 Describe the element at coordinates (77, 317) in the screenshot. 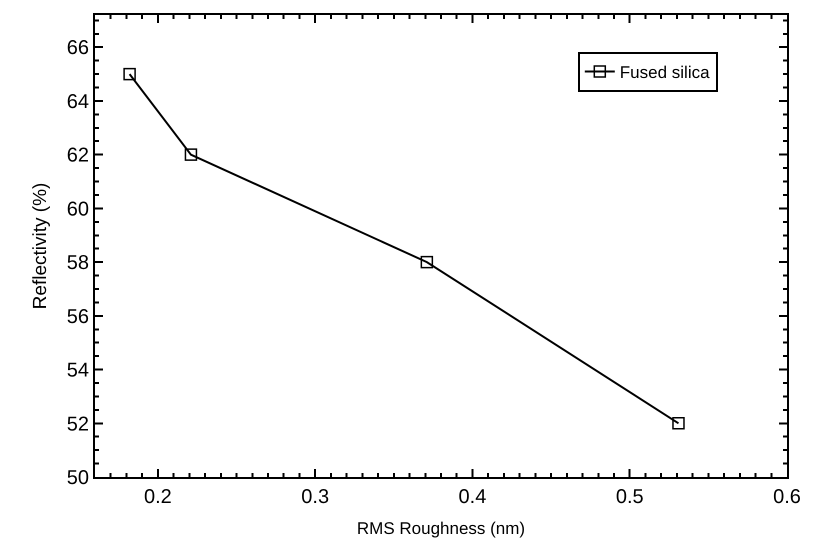

I see `y-tick-label: 56` at that location.